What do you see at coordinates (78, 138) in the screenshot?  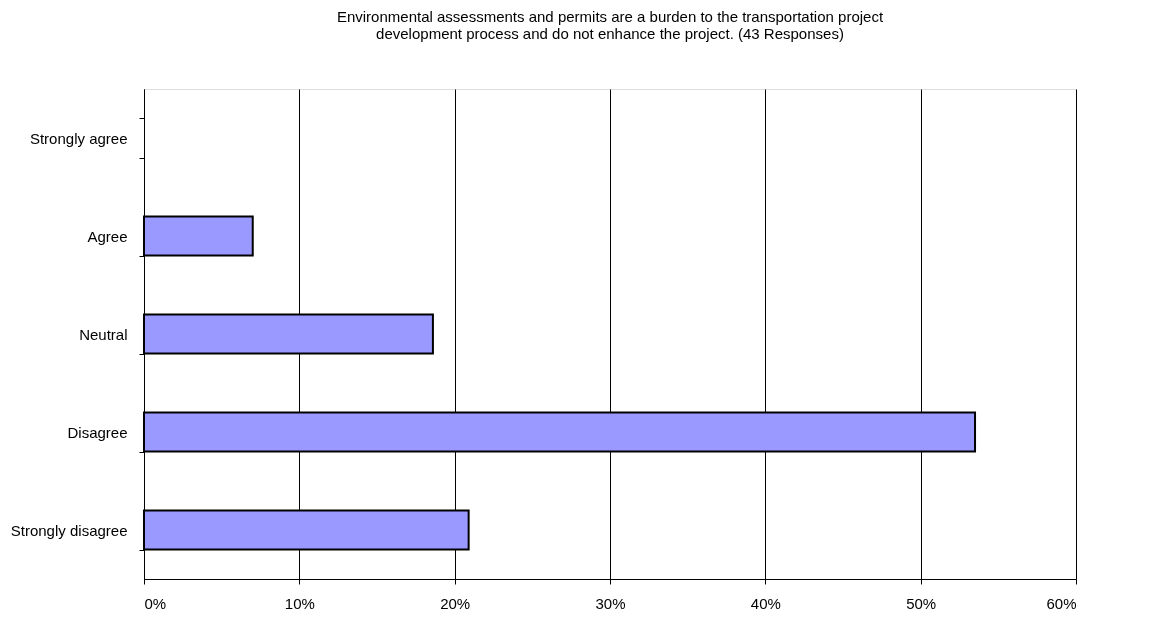 I see `y-tick-label: Strongly agree` at bounding box center [78, 138].